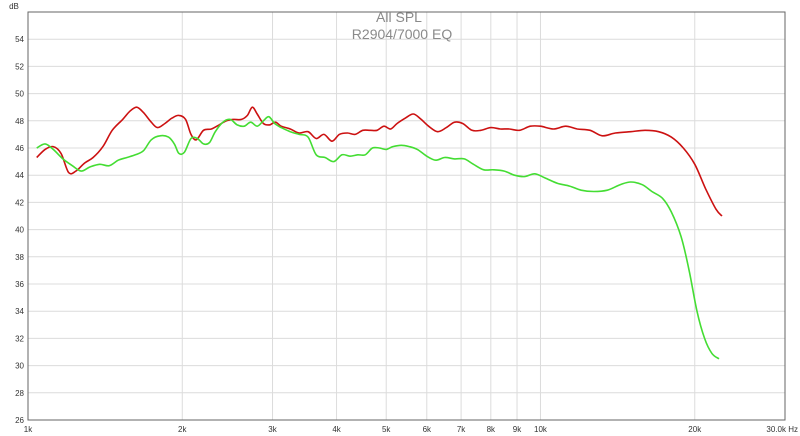  Describe the element at coordinates (427, 429) in the screenshot. I see `x-tick-label: 6k` at that location.